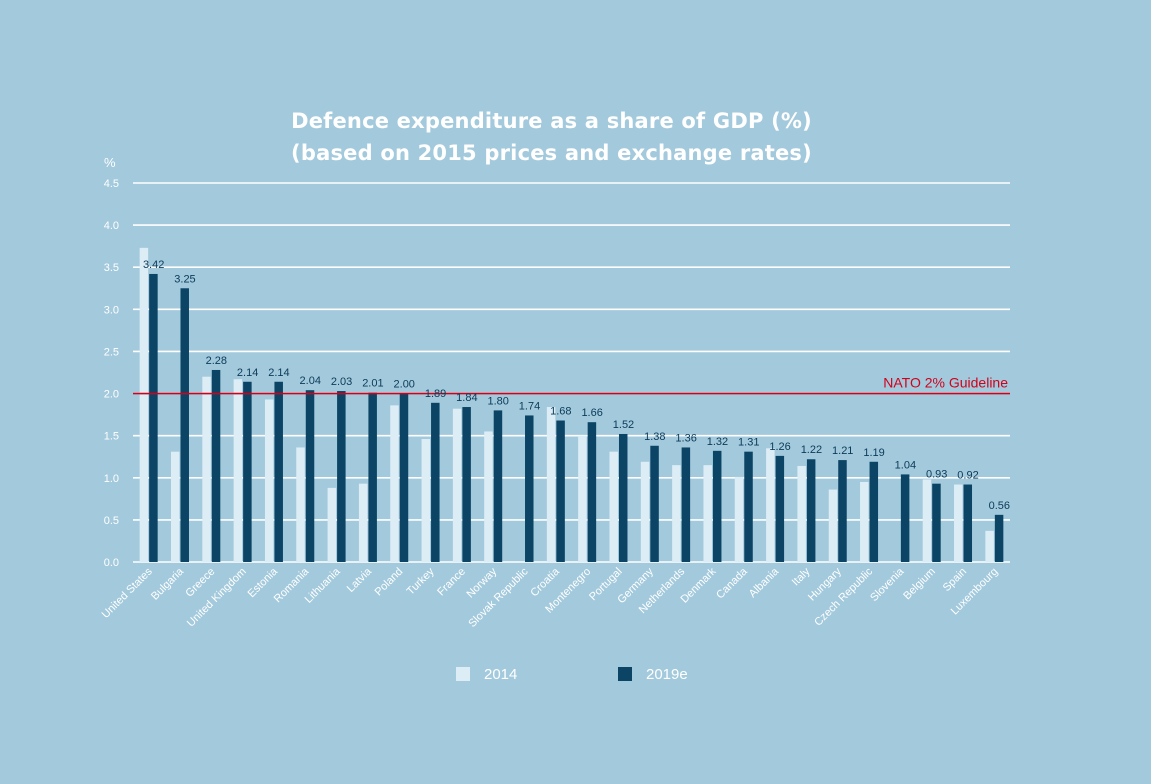 This screenshot has width=1151, height=784. Describe the element at coordinates (625, 674) in the screenshot. I see `legend-swatch-2019e` at that location.